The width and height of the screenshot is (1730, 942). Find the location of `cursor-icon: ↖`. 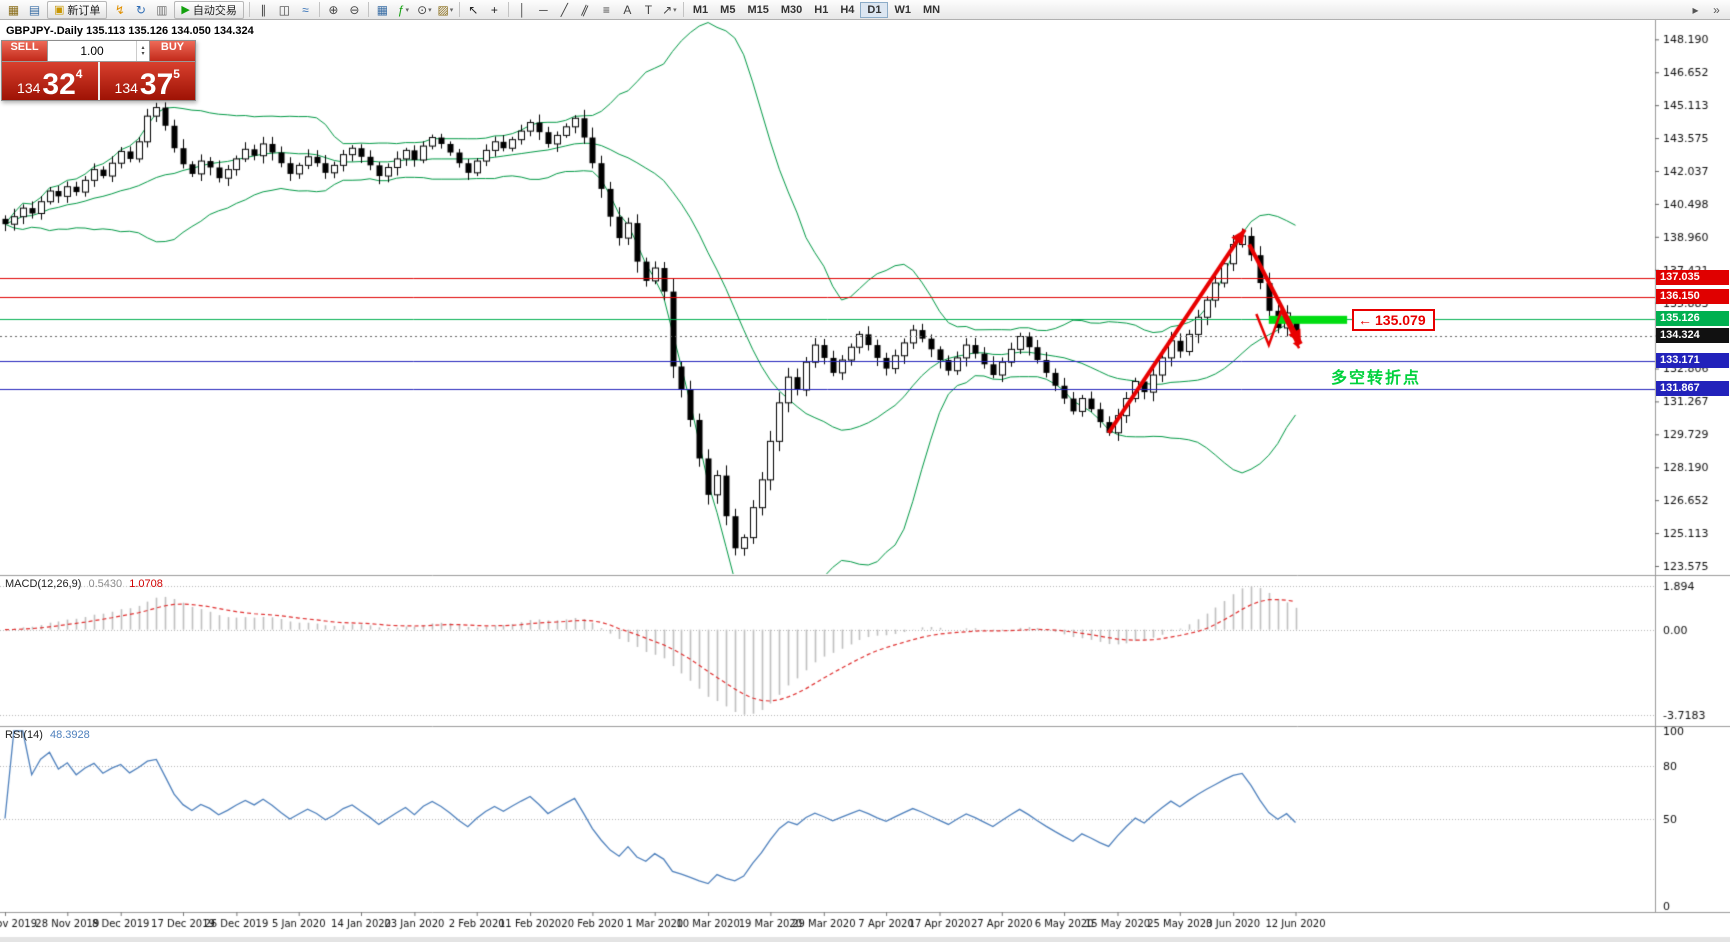

cursor-icon: ↖ is located at coordinates (473, 9).